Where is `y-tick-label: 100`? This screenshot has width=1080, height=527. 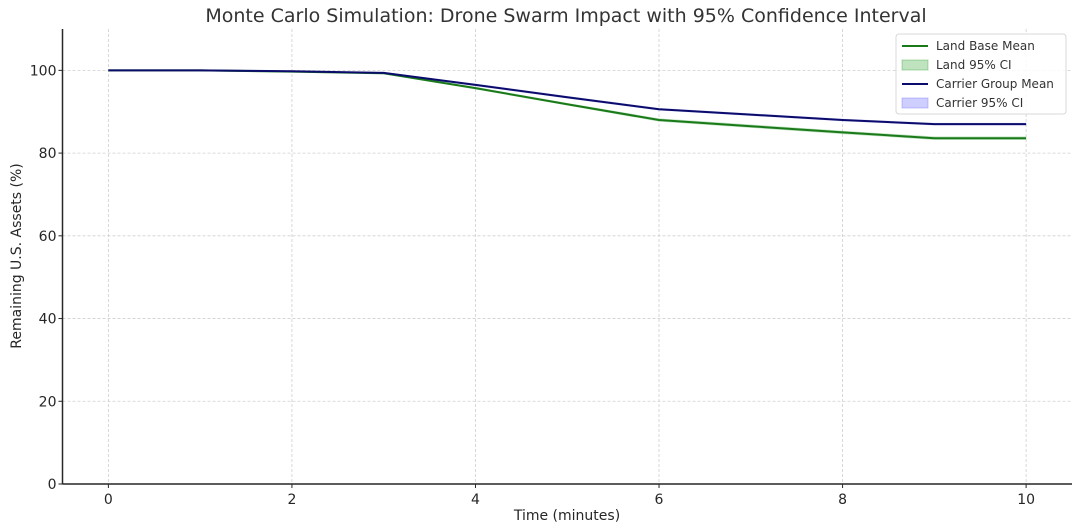
y-tick-label: 100 is located at coordinates (43, 71).